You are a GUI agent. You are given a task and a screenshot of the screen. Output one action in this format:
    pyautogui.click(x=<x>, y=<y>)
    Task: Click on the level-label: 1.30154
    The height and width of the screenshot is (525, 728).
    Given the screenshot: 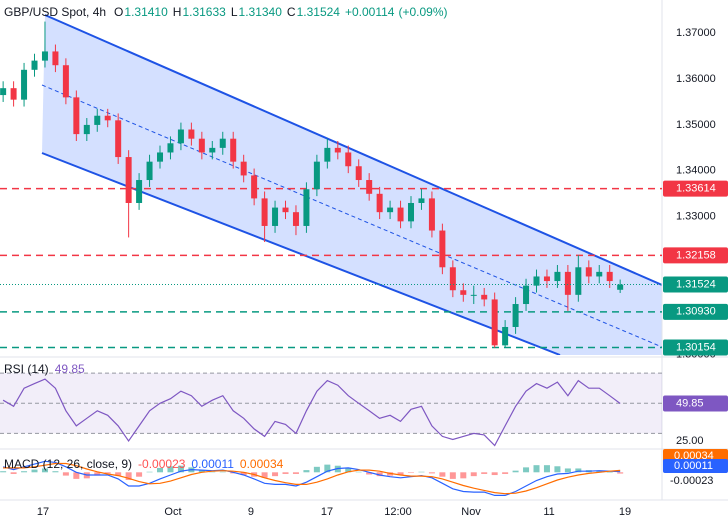 What is the action you would take?
    pyautogui.click(x=696, y=347)
    